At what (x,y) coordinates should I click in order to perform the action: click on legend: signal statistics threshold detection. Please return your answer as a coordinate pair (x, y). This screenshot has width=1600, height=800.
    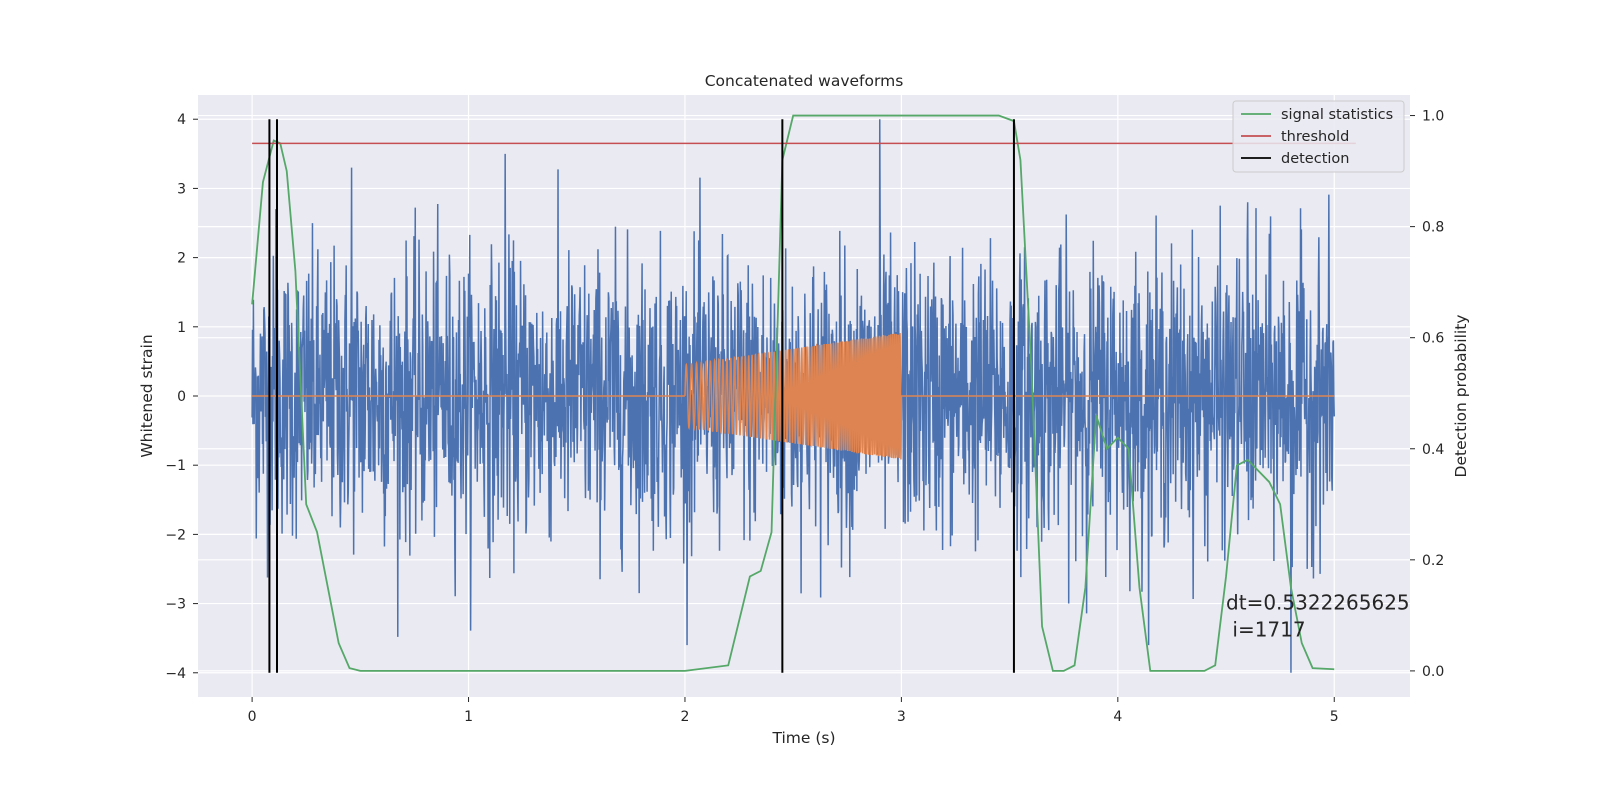
    Looking at the image, I should click on (1318, 136).